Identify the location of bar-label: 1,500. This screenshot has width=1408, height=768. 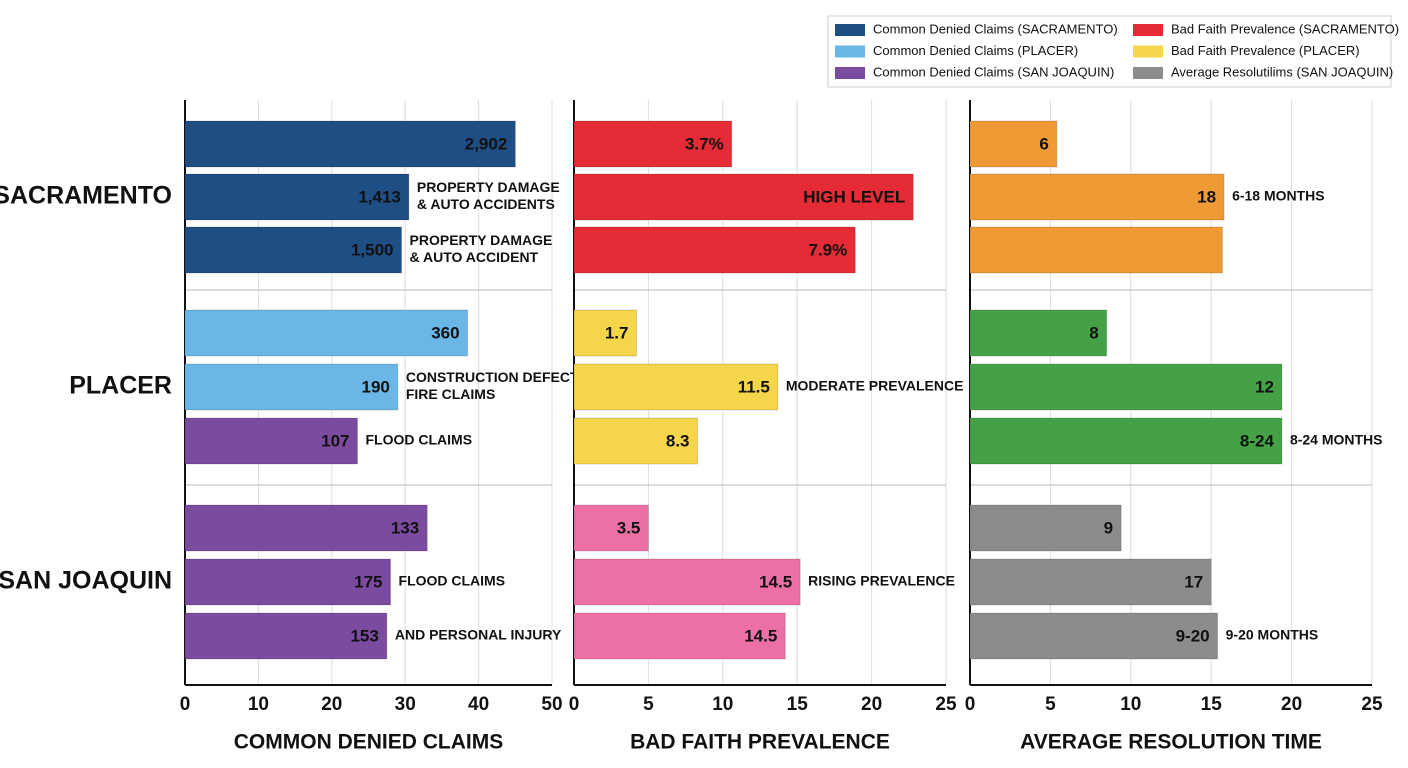
(372, 249).